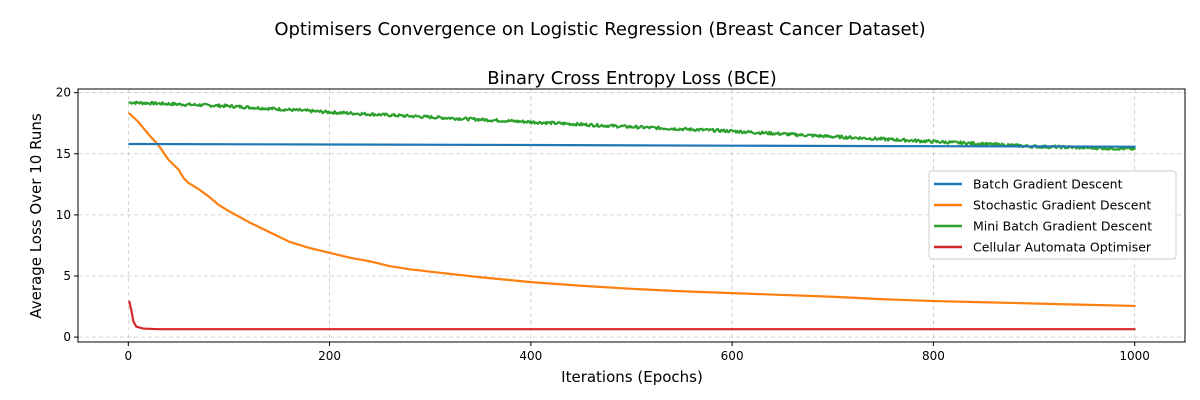 The height and width of the screenshot is (400, 1200). What do you see at coordinates (632, 78) in the screenshot?
I see `chart-title: Binary Cross Entropy Loss (BCE)` at bounding box center [632, 78].